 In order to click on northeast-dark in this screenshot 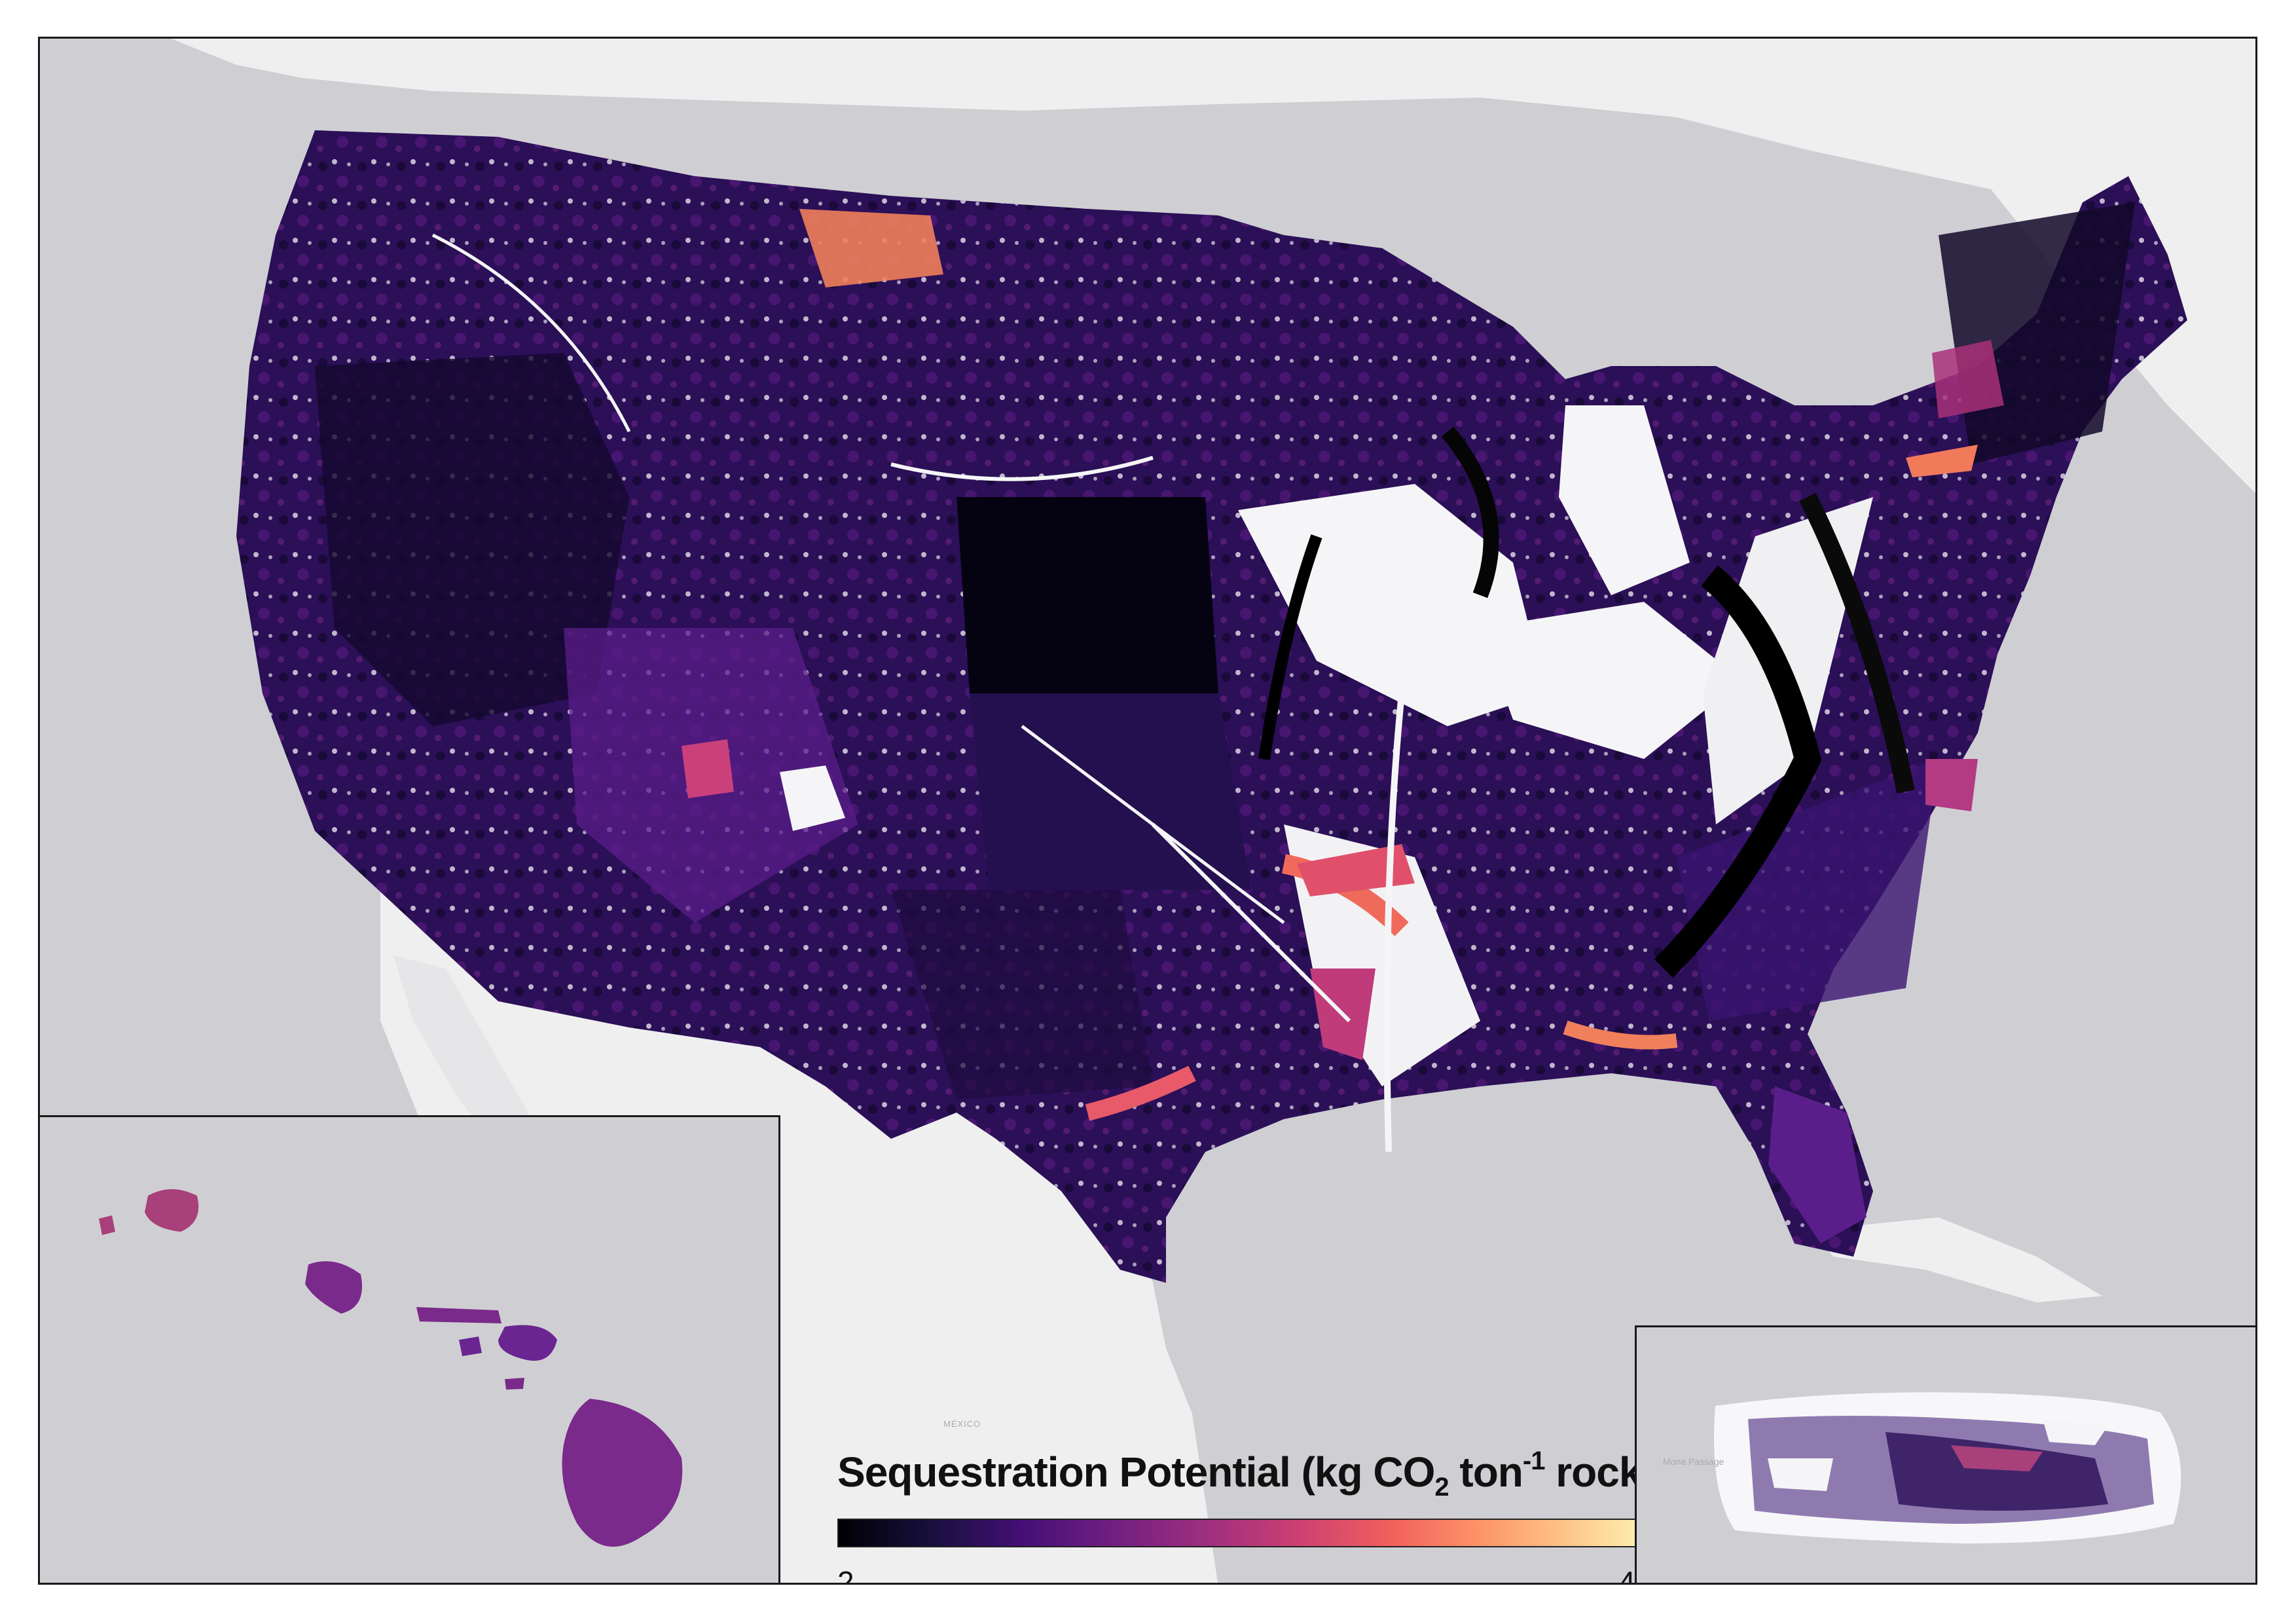, I will do `click(2037, 333)`.